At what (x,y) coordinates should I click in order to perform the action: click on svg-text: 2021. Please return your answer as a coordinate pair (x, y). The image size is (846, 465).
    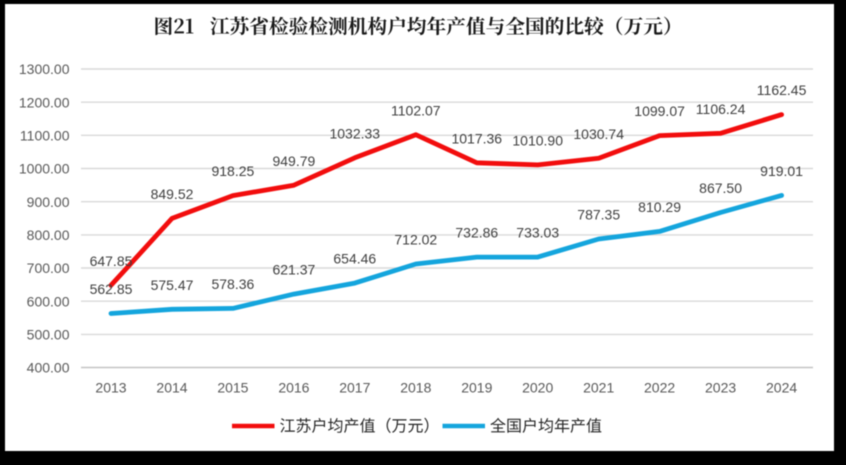
    Looking at the image, I should click on (598, 388).